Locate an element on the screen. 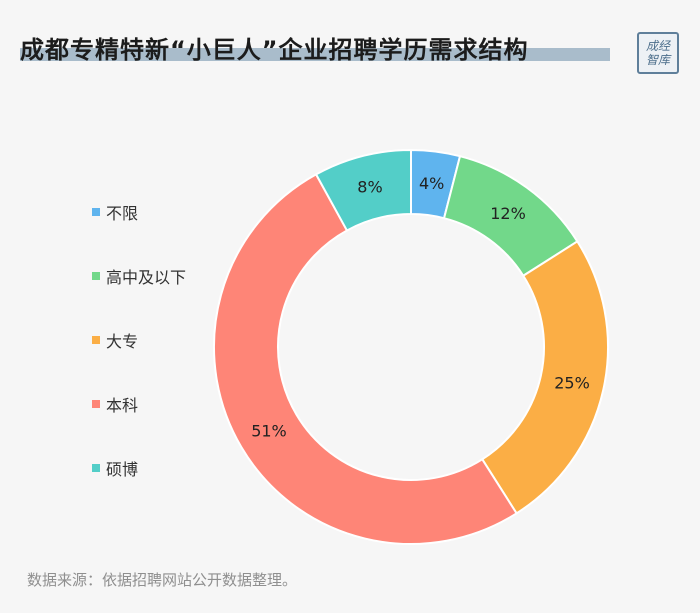  legend-label: 不限 is located at coordinates (122, 213).